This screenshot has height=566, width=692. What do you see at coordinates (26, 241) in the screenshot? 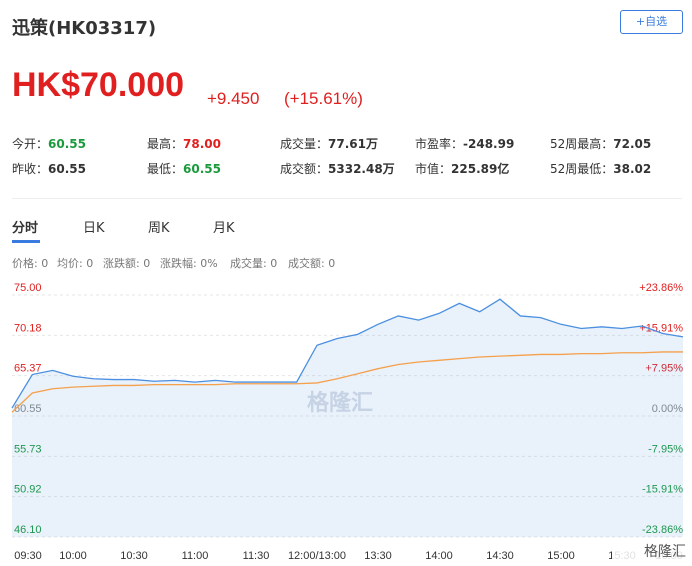
I see `tab-underline` at bounding box center [26, 241].